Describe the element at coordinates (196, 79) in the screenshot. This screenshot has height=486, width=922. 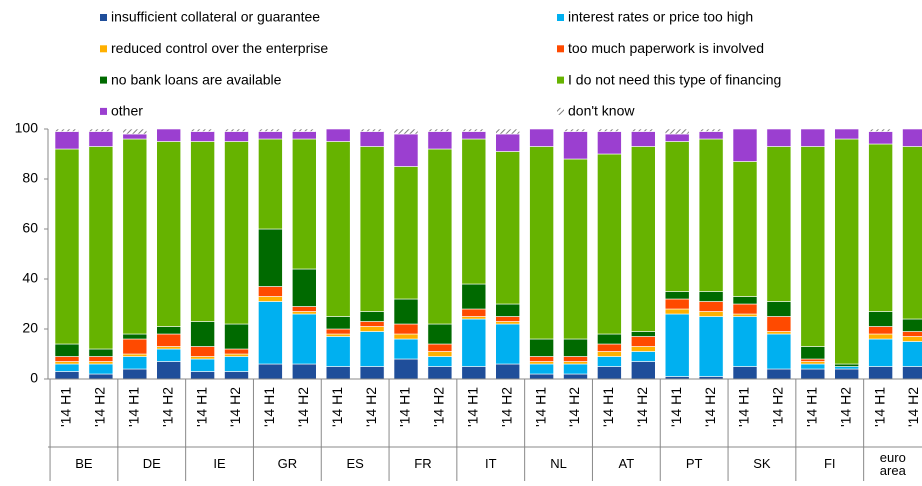
I see `legend-label: no bank loans are available` at that location.